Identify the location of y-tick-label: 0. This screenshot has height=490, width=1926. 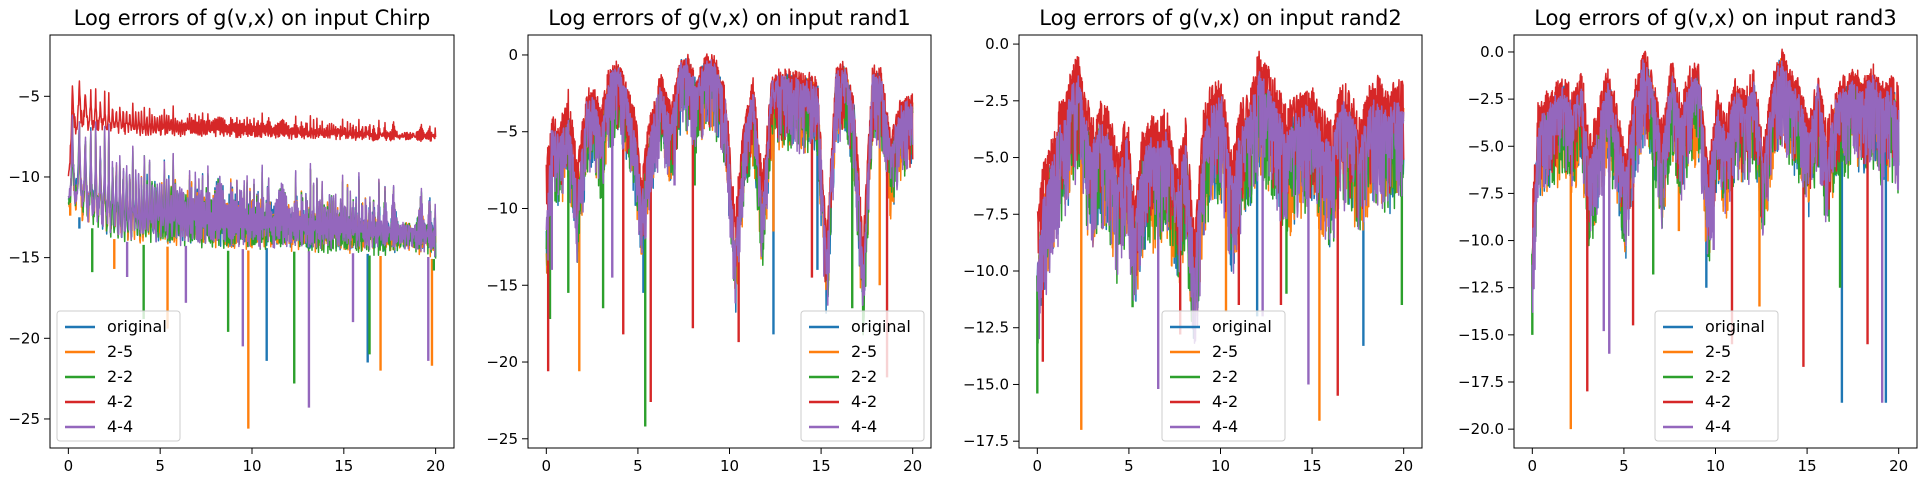
(513, 55).